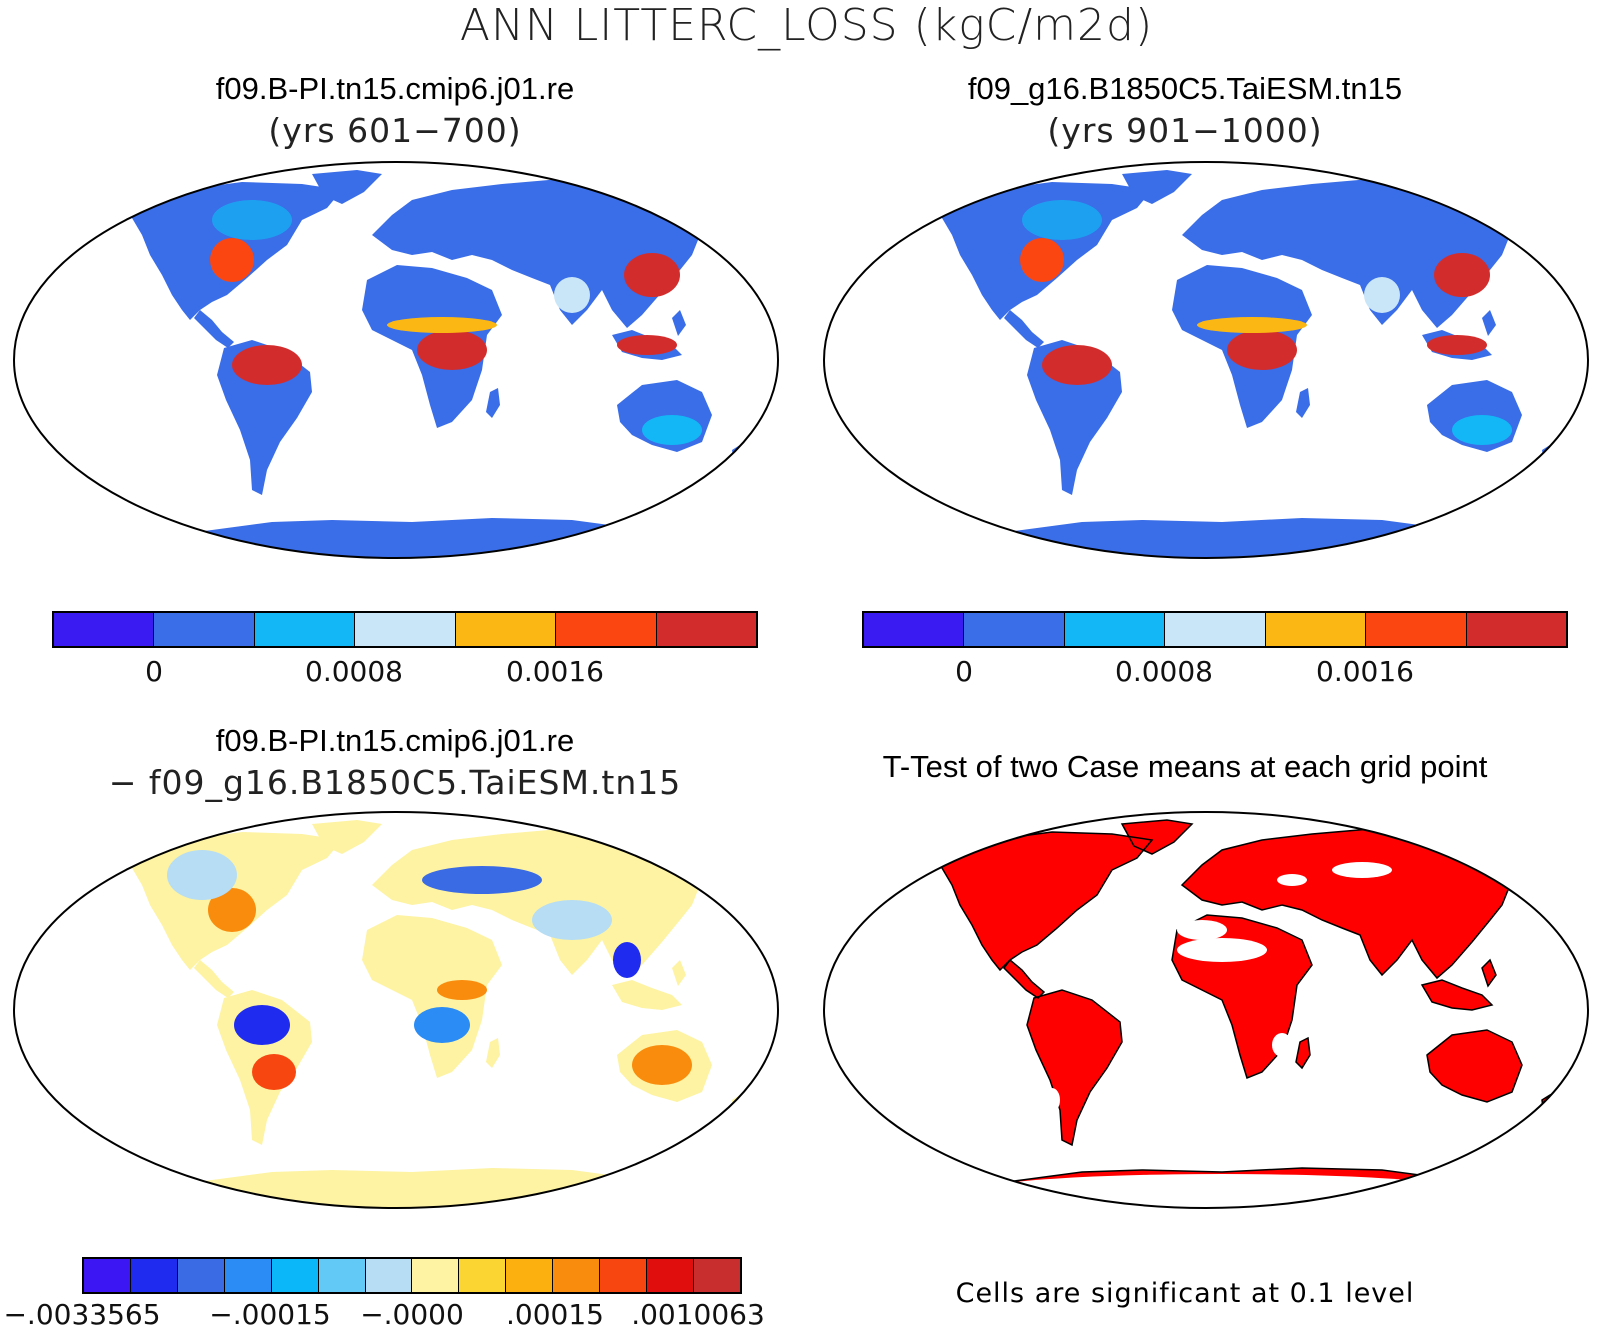 The height and width of the screenshot is (1331, 1613). I want to click on tick-label: .0010063, so click(698, 1314).